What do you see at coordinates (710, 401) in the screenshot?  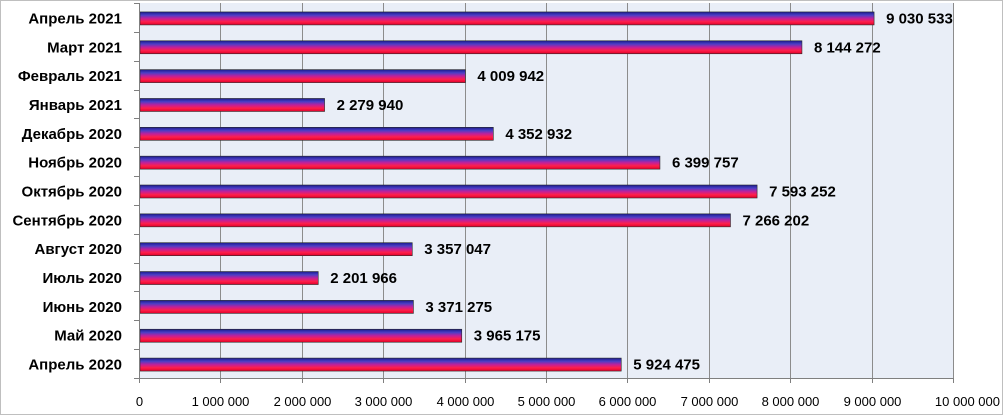 I see `x-tick-label: 7 000 000` at bounding box center [710, 401].